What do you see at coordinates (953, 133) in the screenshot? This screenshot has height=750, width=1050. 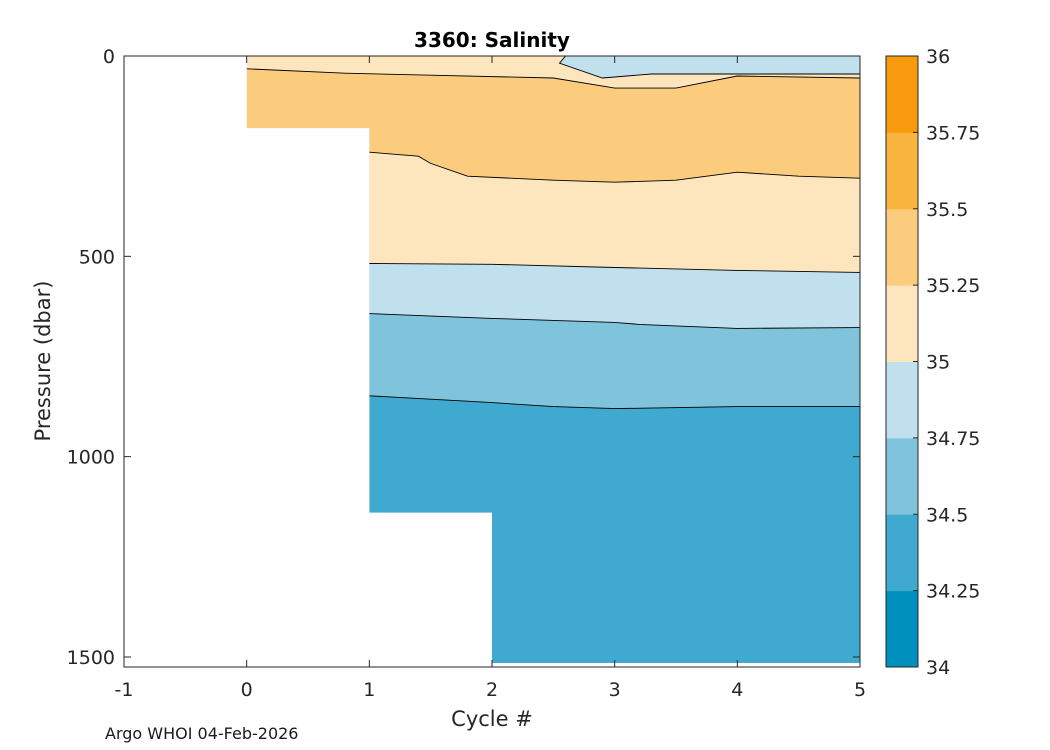 I see `colorbar-tick-label: 35.75` at bounding box center [953, 133].